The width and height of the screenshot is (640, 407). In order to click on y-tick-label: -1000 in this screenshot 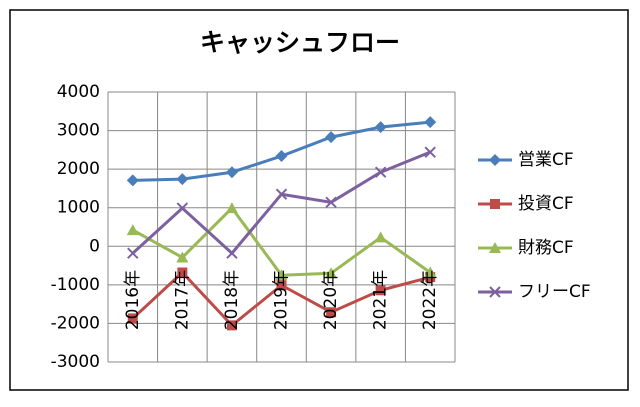, I will do `click(75, 285)`.